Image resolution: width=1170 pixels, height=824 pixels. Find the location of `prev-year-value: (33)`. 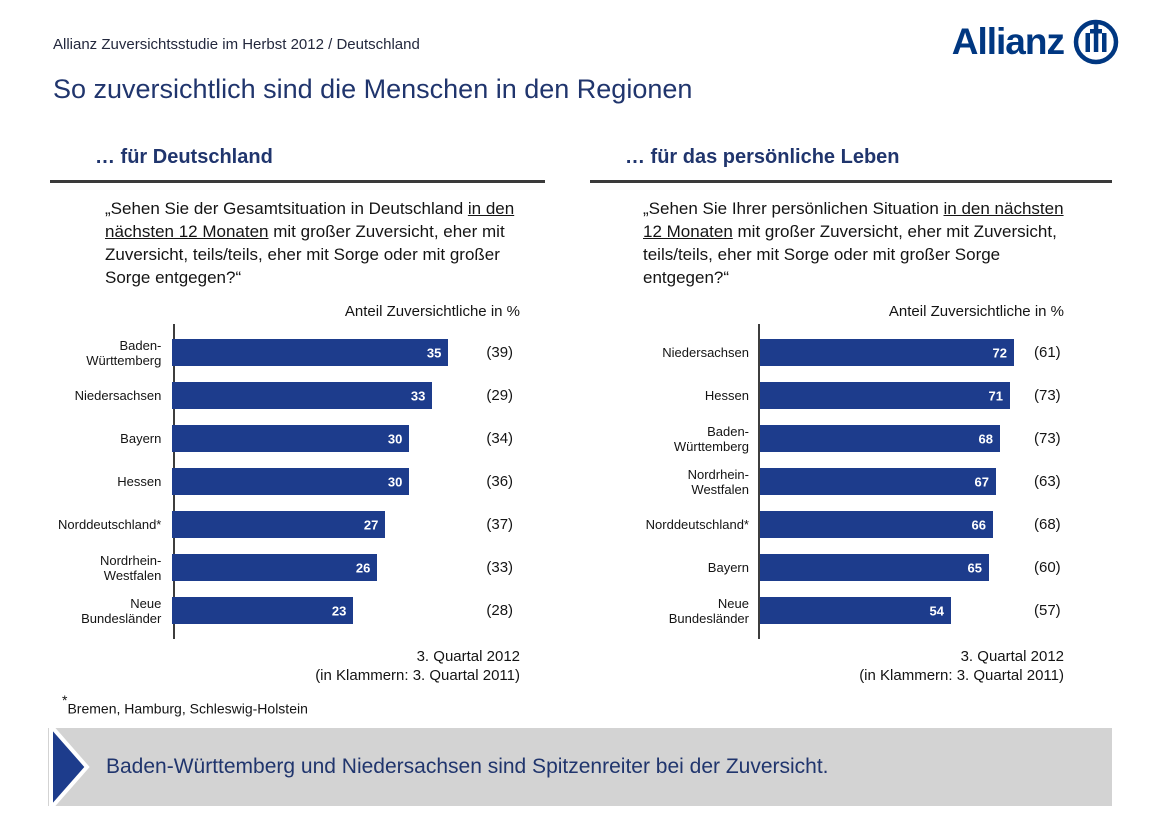

prev-year-value: (33) is located at coordinates (500, 567).